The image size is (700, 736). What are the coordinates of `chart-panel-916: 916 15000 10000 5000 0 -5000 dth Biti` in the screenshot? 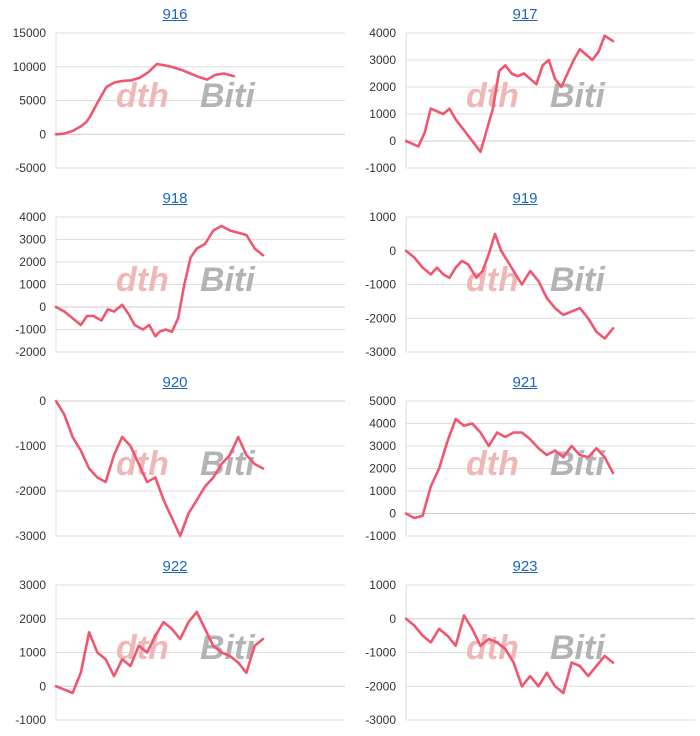 It's located at (175, 92).